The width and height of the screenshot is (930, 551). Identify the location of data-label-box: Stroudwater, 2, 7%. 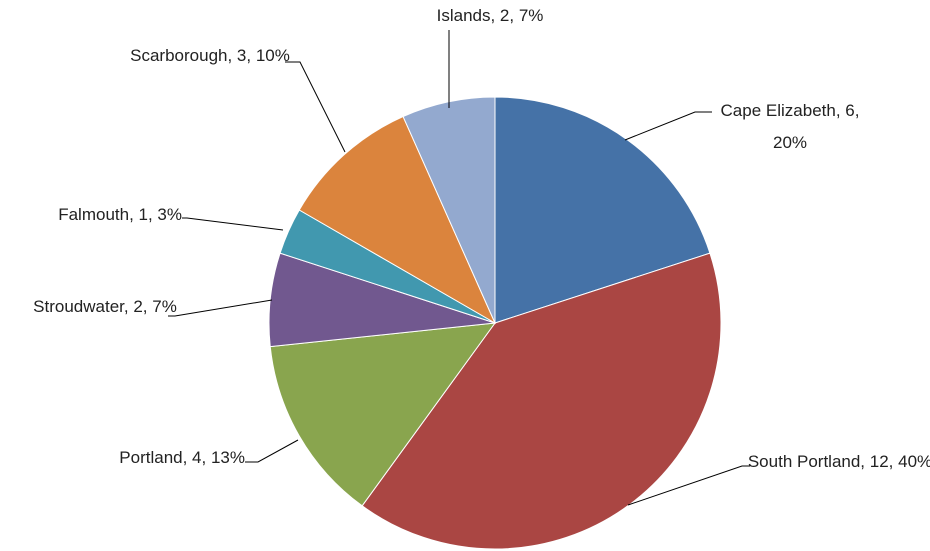
(105, 306).